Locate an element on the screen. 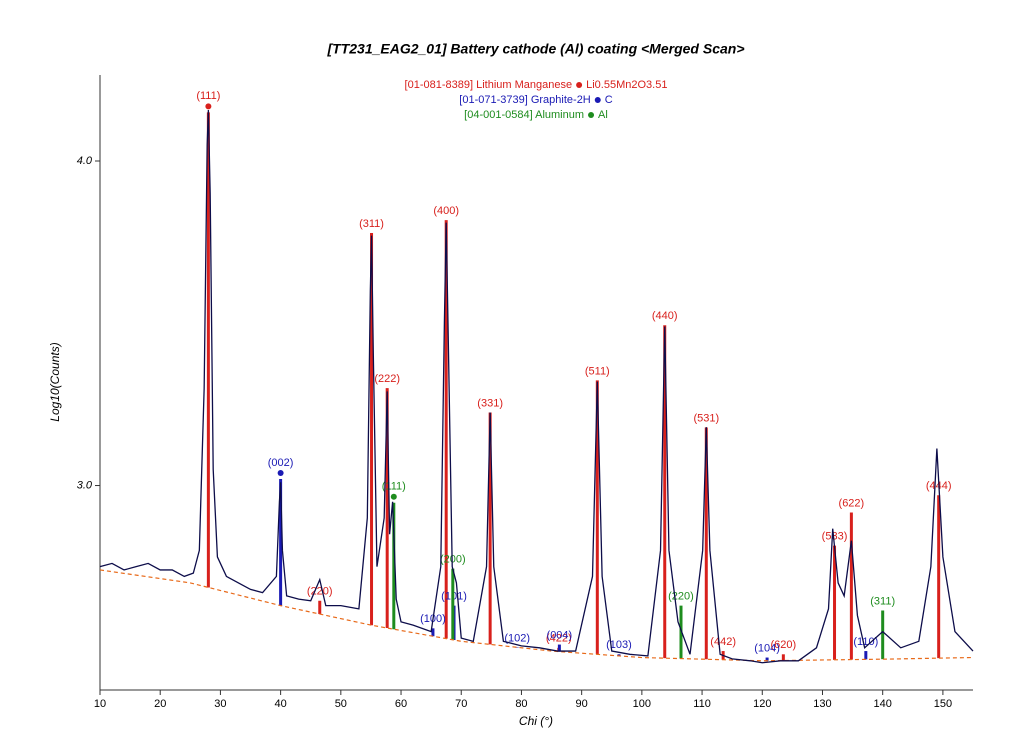 The width and height of the screenshot is (1023, 749). phase-name: [01-071-3739] Graphite-2H is located at coordinates (525, 100).